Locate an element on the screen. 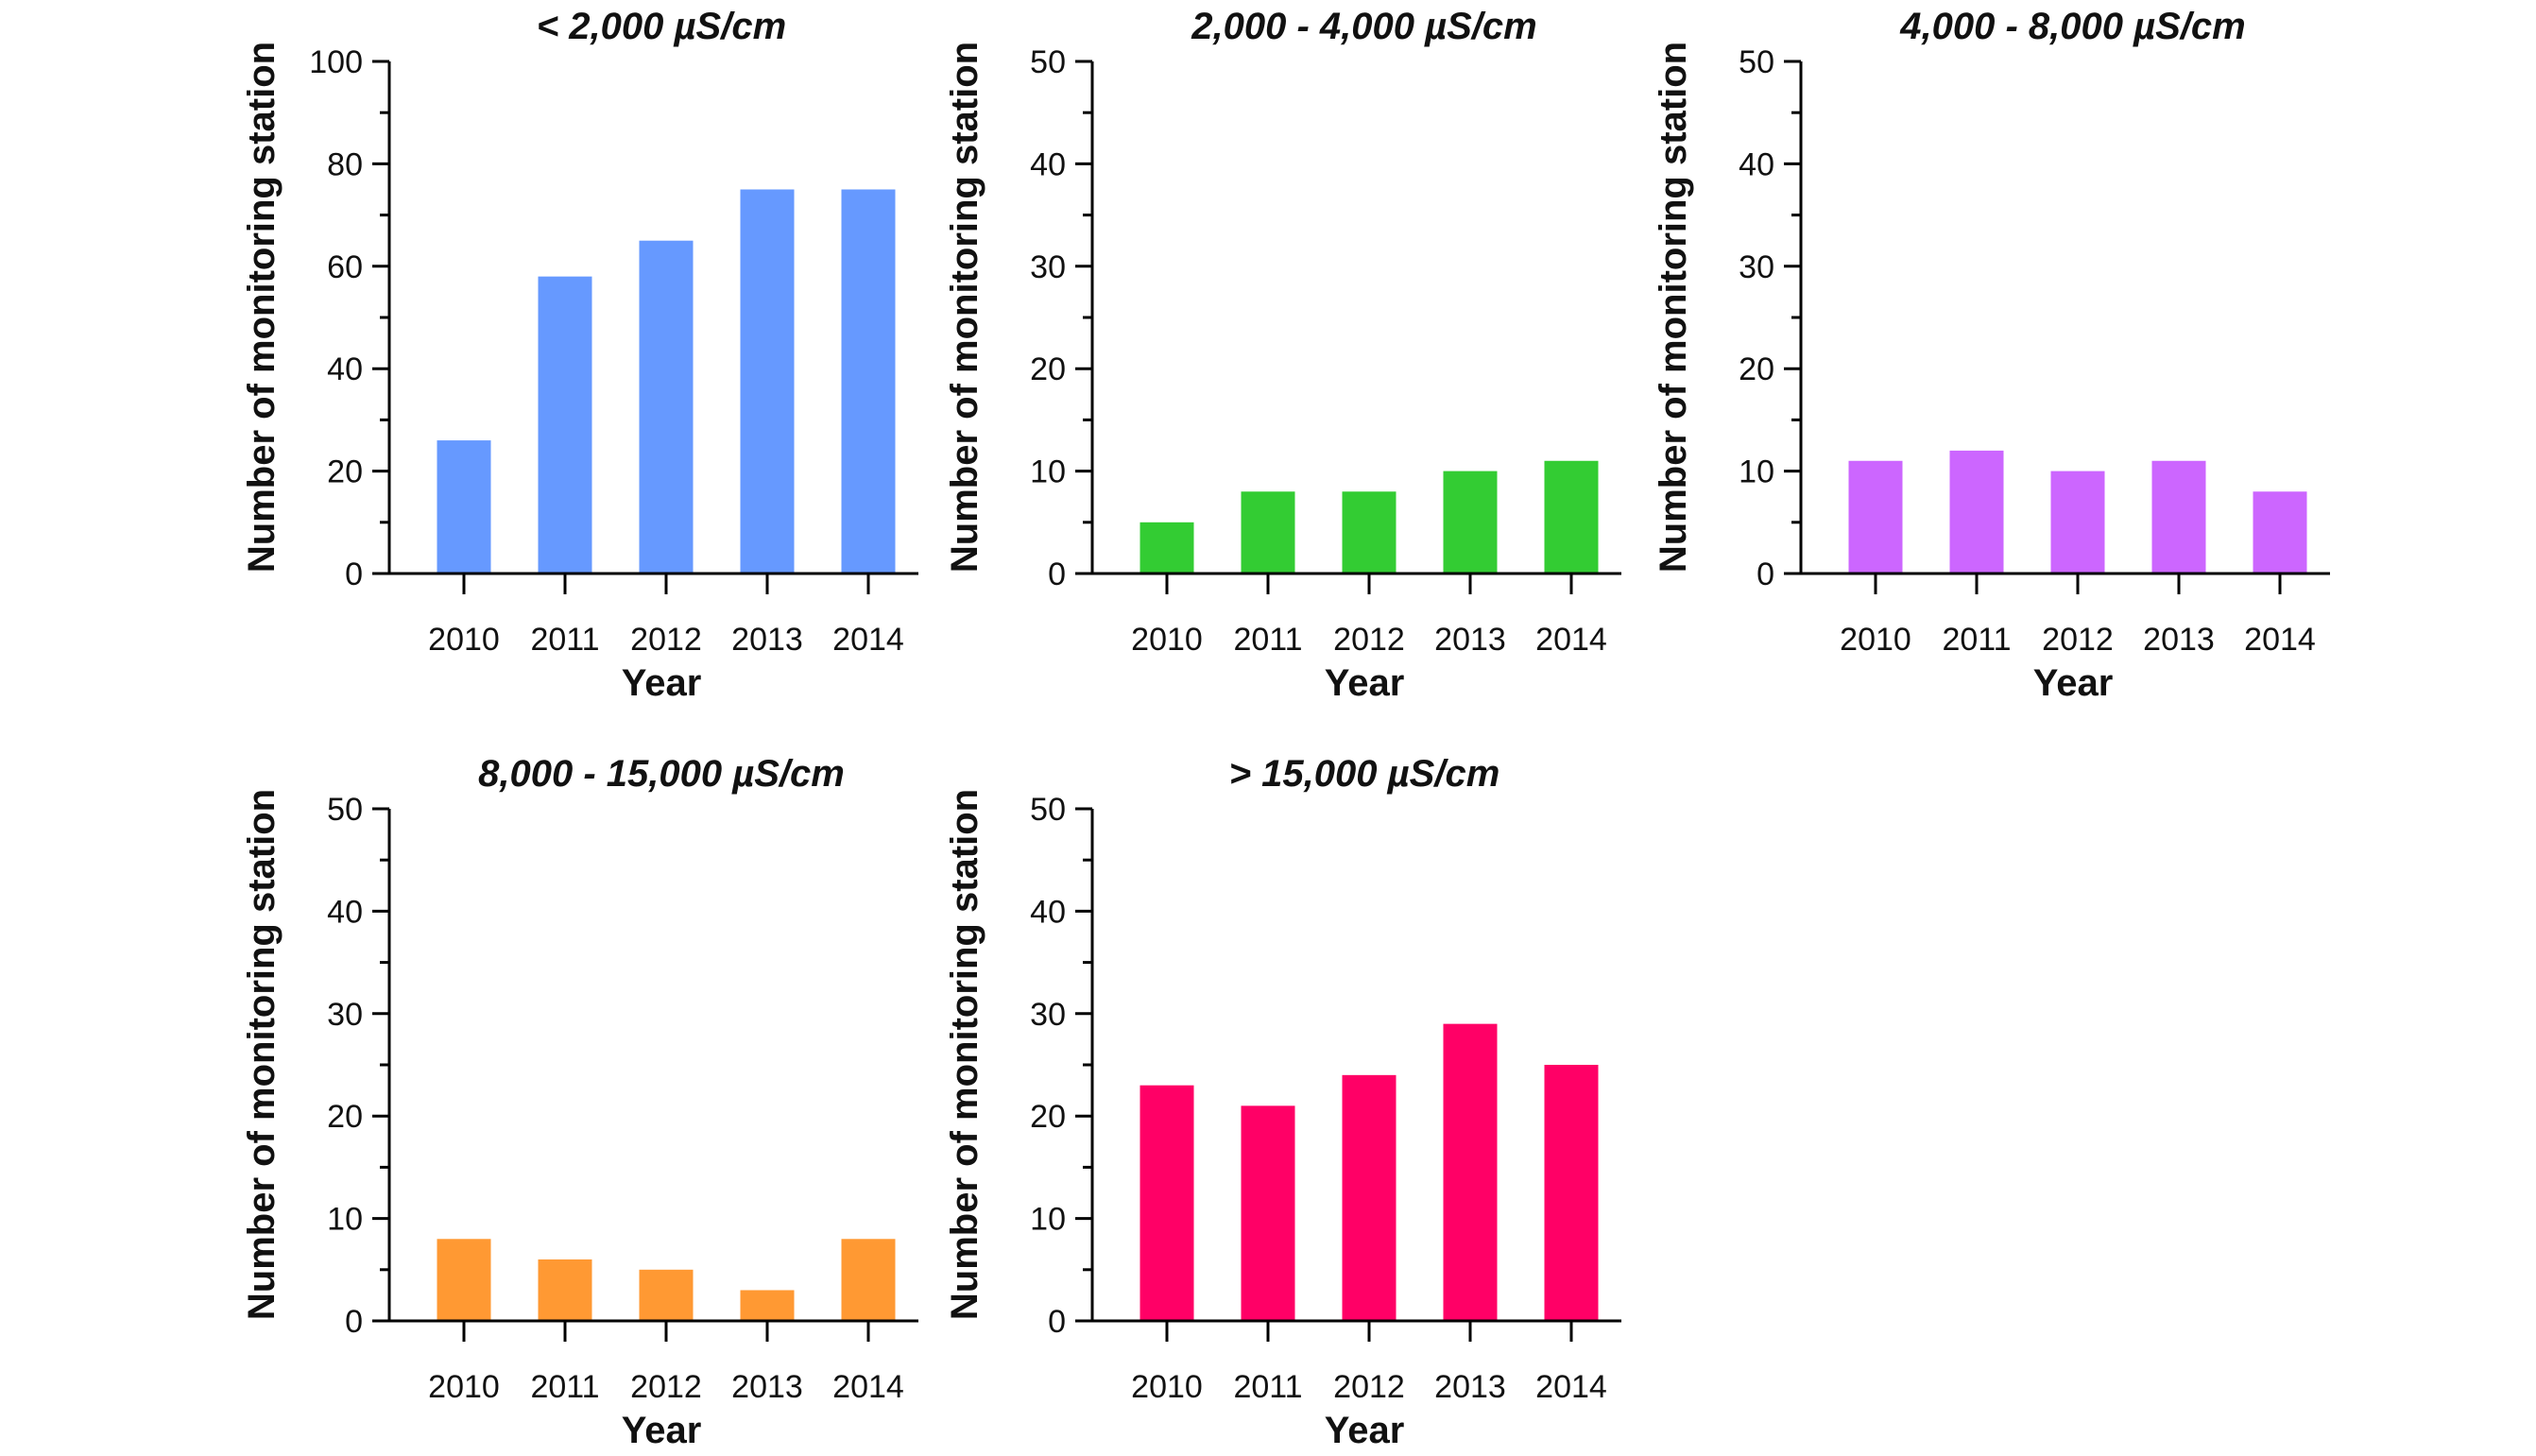 Image resolution: width=2536 pixels, height=1456 pixels. y-tick-label: 60 is located at coordinates (345, 267).